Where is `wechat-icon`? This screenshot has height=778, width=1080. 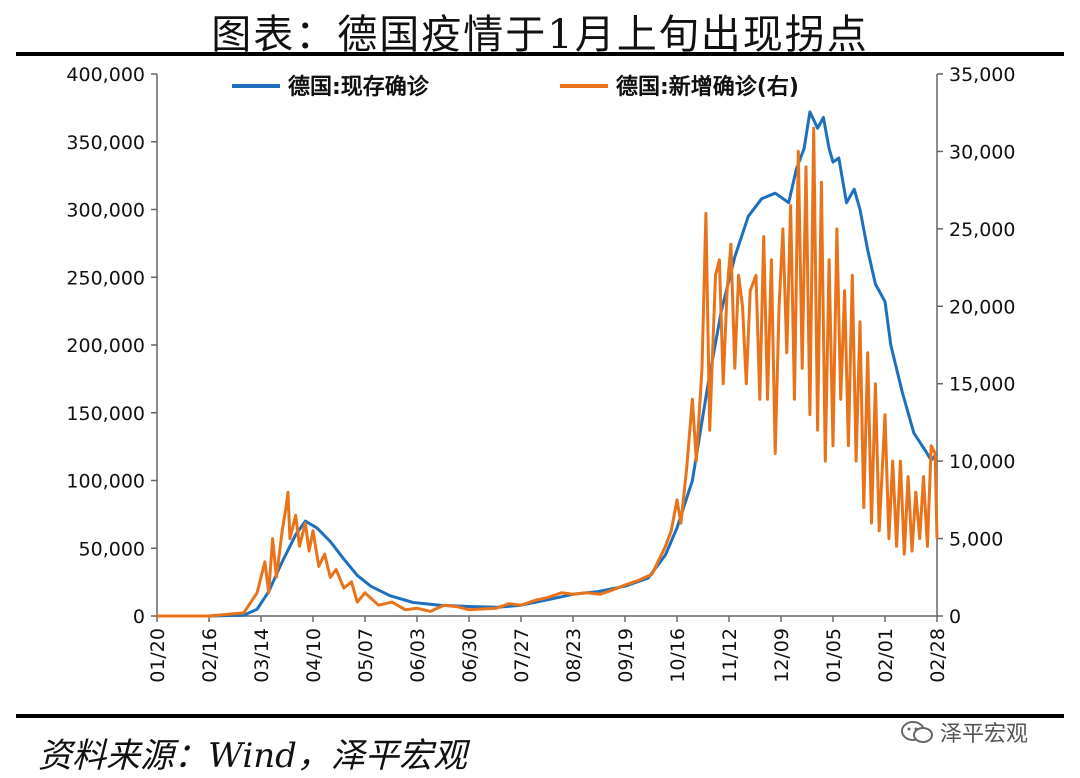
wechat-icon is located at coordinates (917, 732).